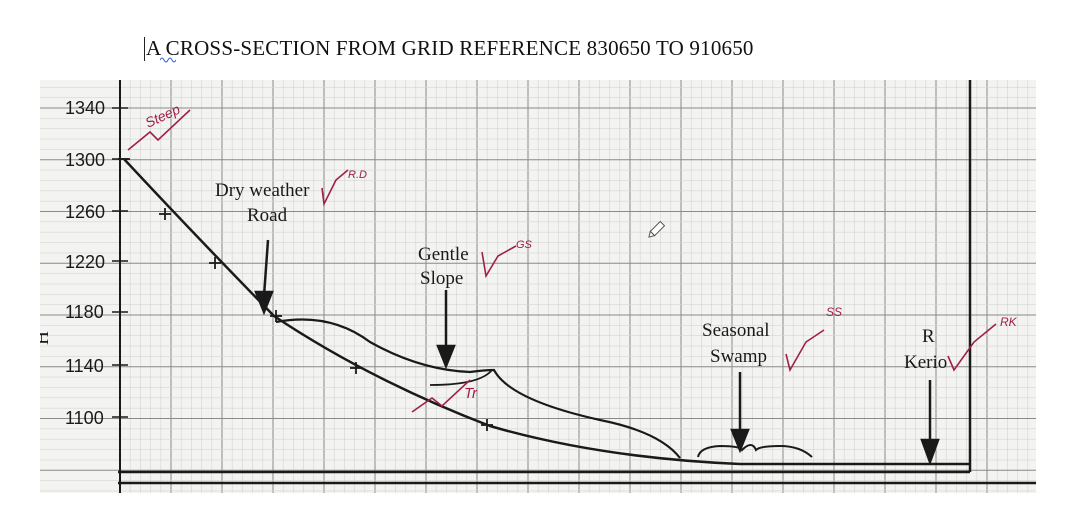  What do you see at coordinates (755, 451) in the screenshot?
I see `swamp-brace` at bounding box center [755, 451].